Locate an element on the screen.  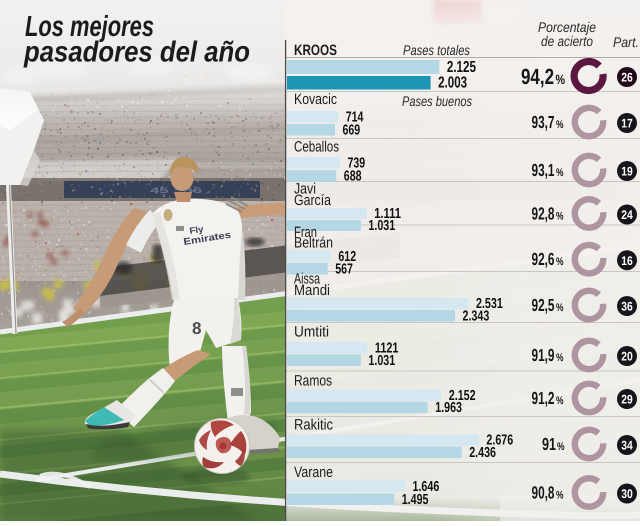
svg-text: 92,5 is located at coordinates (543, 305).